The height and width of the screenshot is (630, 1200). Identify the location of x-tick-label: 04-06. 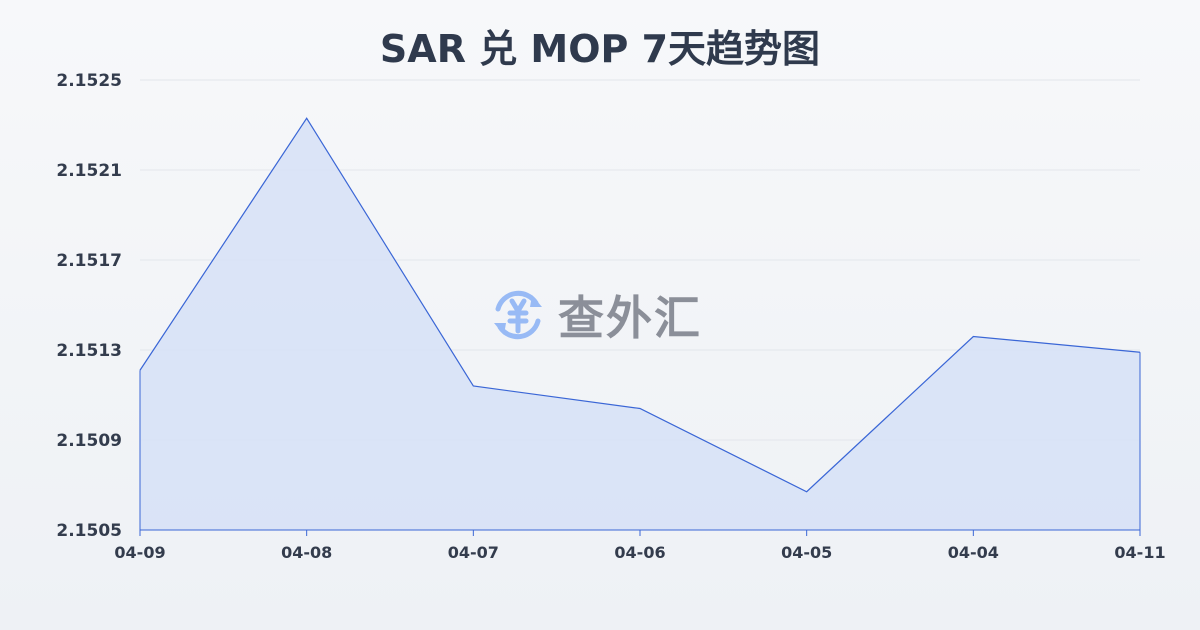
(639, 552).